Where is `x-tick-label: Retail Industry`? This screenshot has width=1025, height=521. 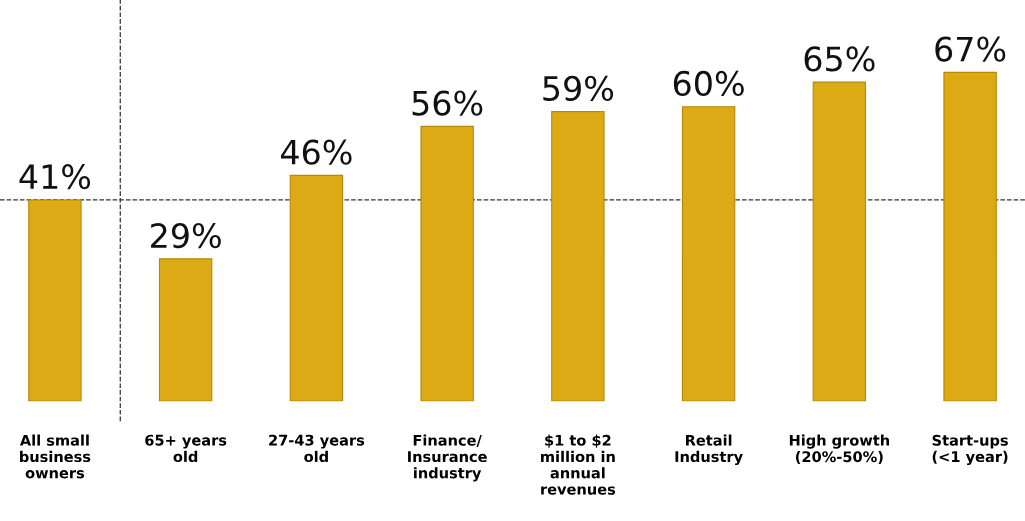
x-tick-label: Retail Industry is located at coordinates (709, 450).